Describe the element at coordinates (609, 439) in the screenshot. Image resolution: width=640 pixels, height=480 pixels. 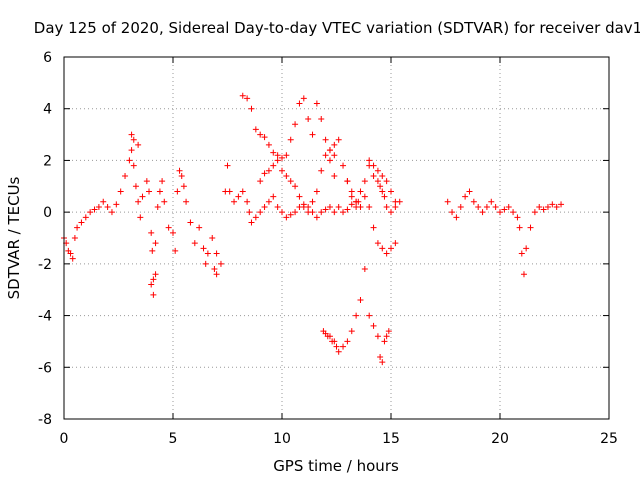
I see `x-tick-label: 25` at that location.